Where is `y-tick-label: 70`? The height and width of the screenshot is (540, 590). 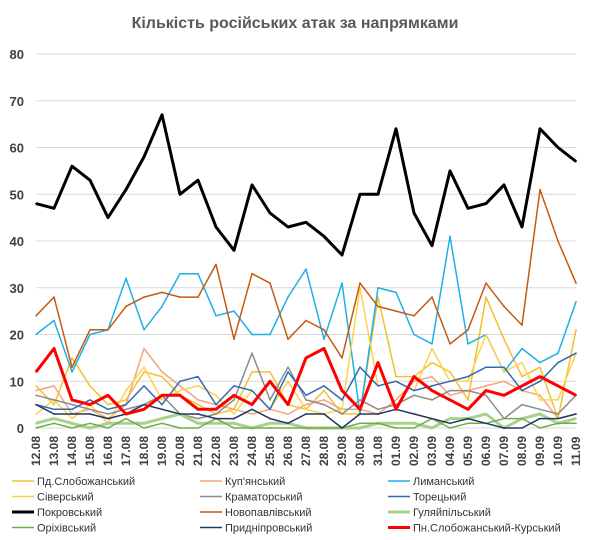 y-tick-label: 70 is located at coordinates (17, 101).